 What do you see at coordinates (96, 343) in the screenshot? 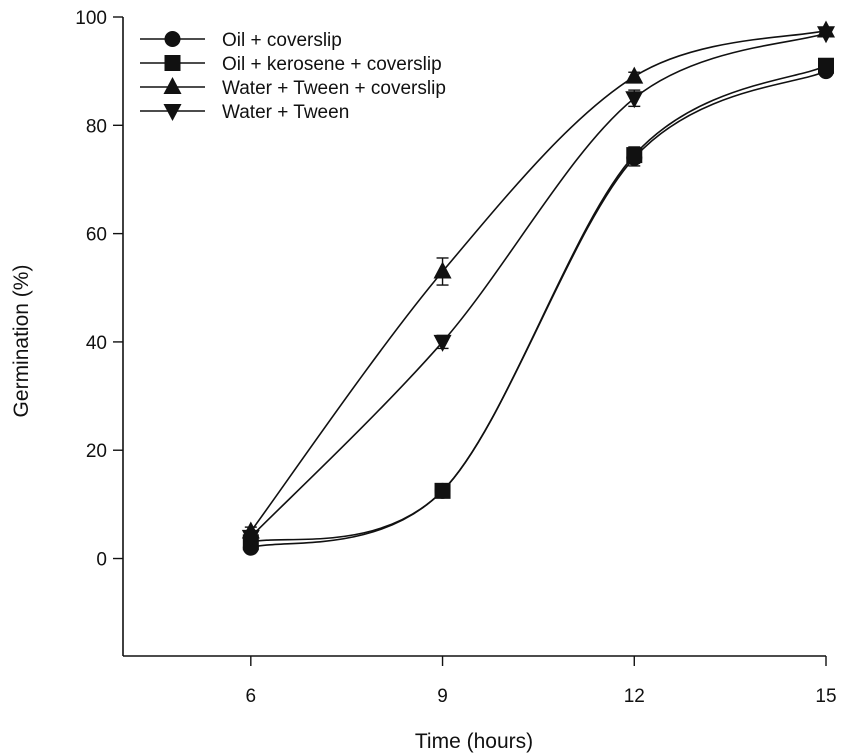
I see `y-tick-label: 40` at bounding box center [96, 343].